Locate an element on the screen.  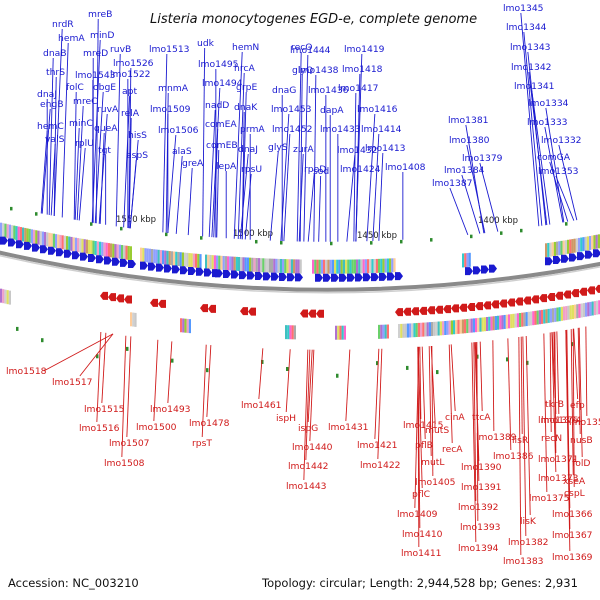
forward-label-lmo1341: lmo1341 is located at coordinates (534, 86).